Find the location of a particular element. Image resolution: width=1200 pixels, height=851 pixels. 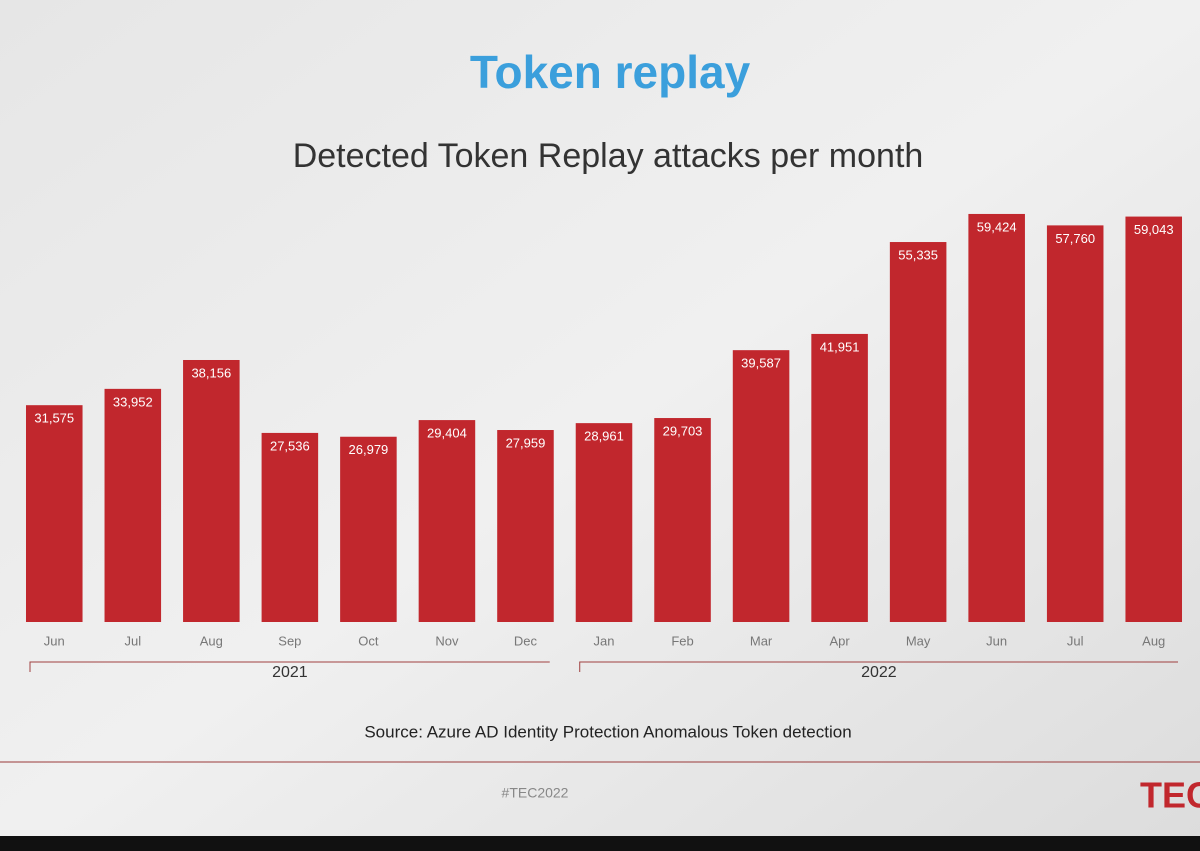

x-tick-label: Apr is located at coordinates (839, 640).